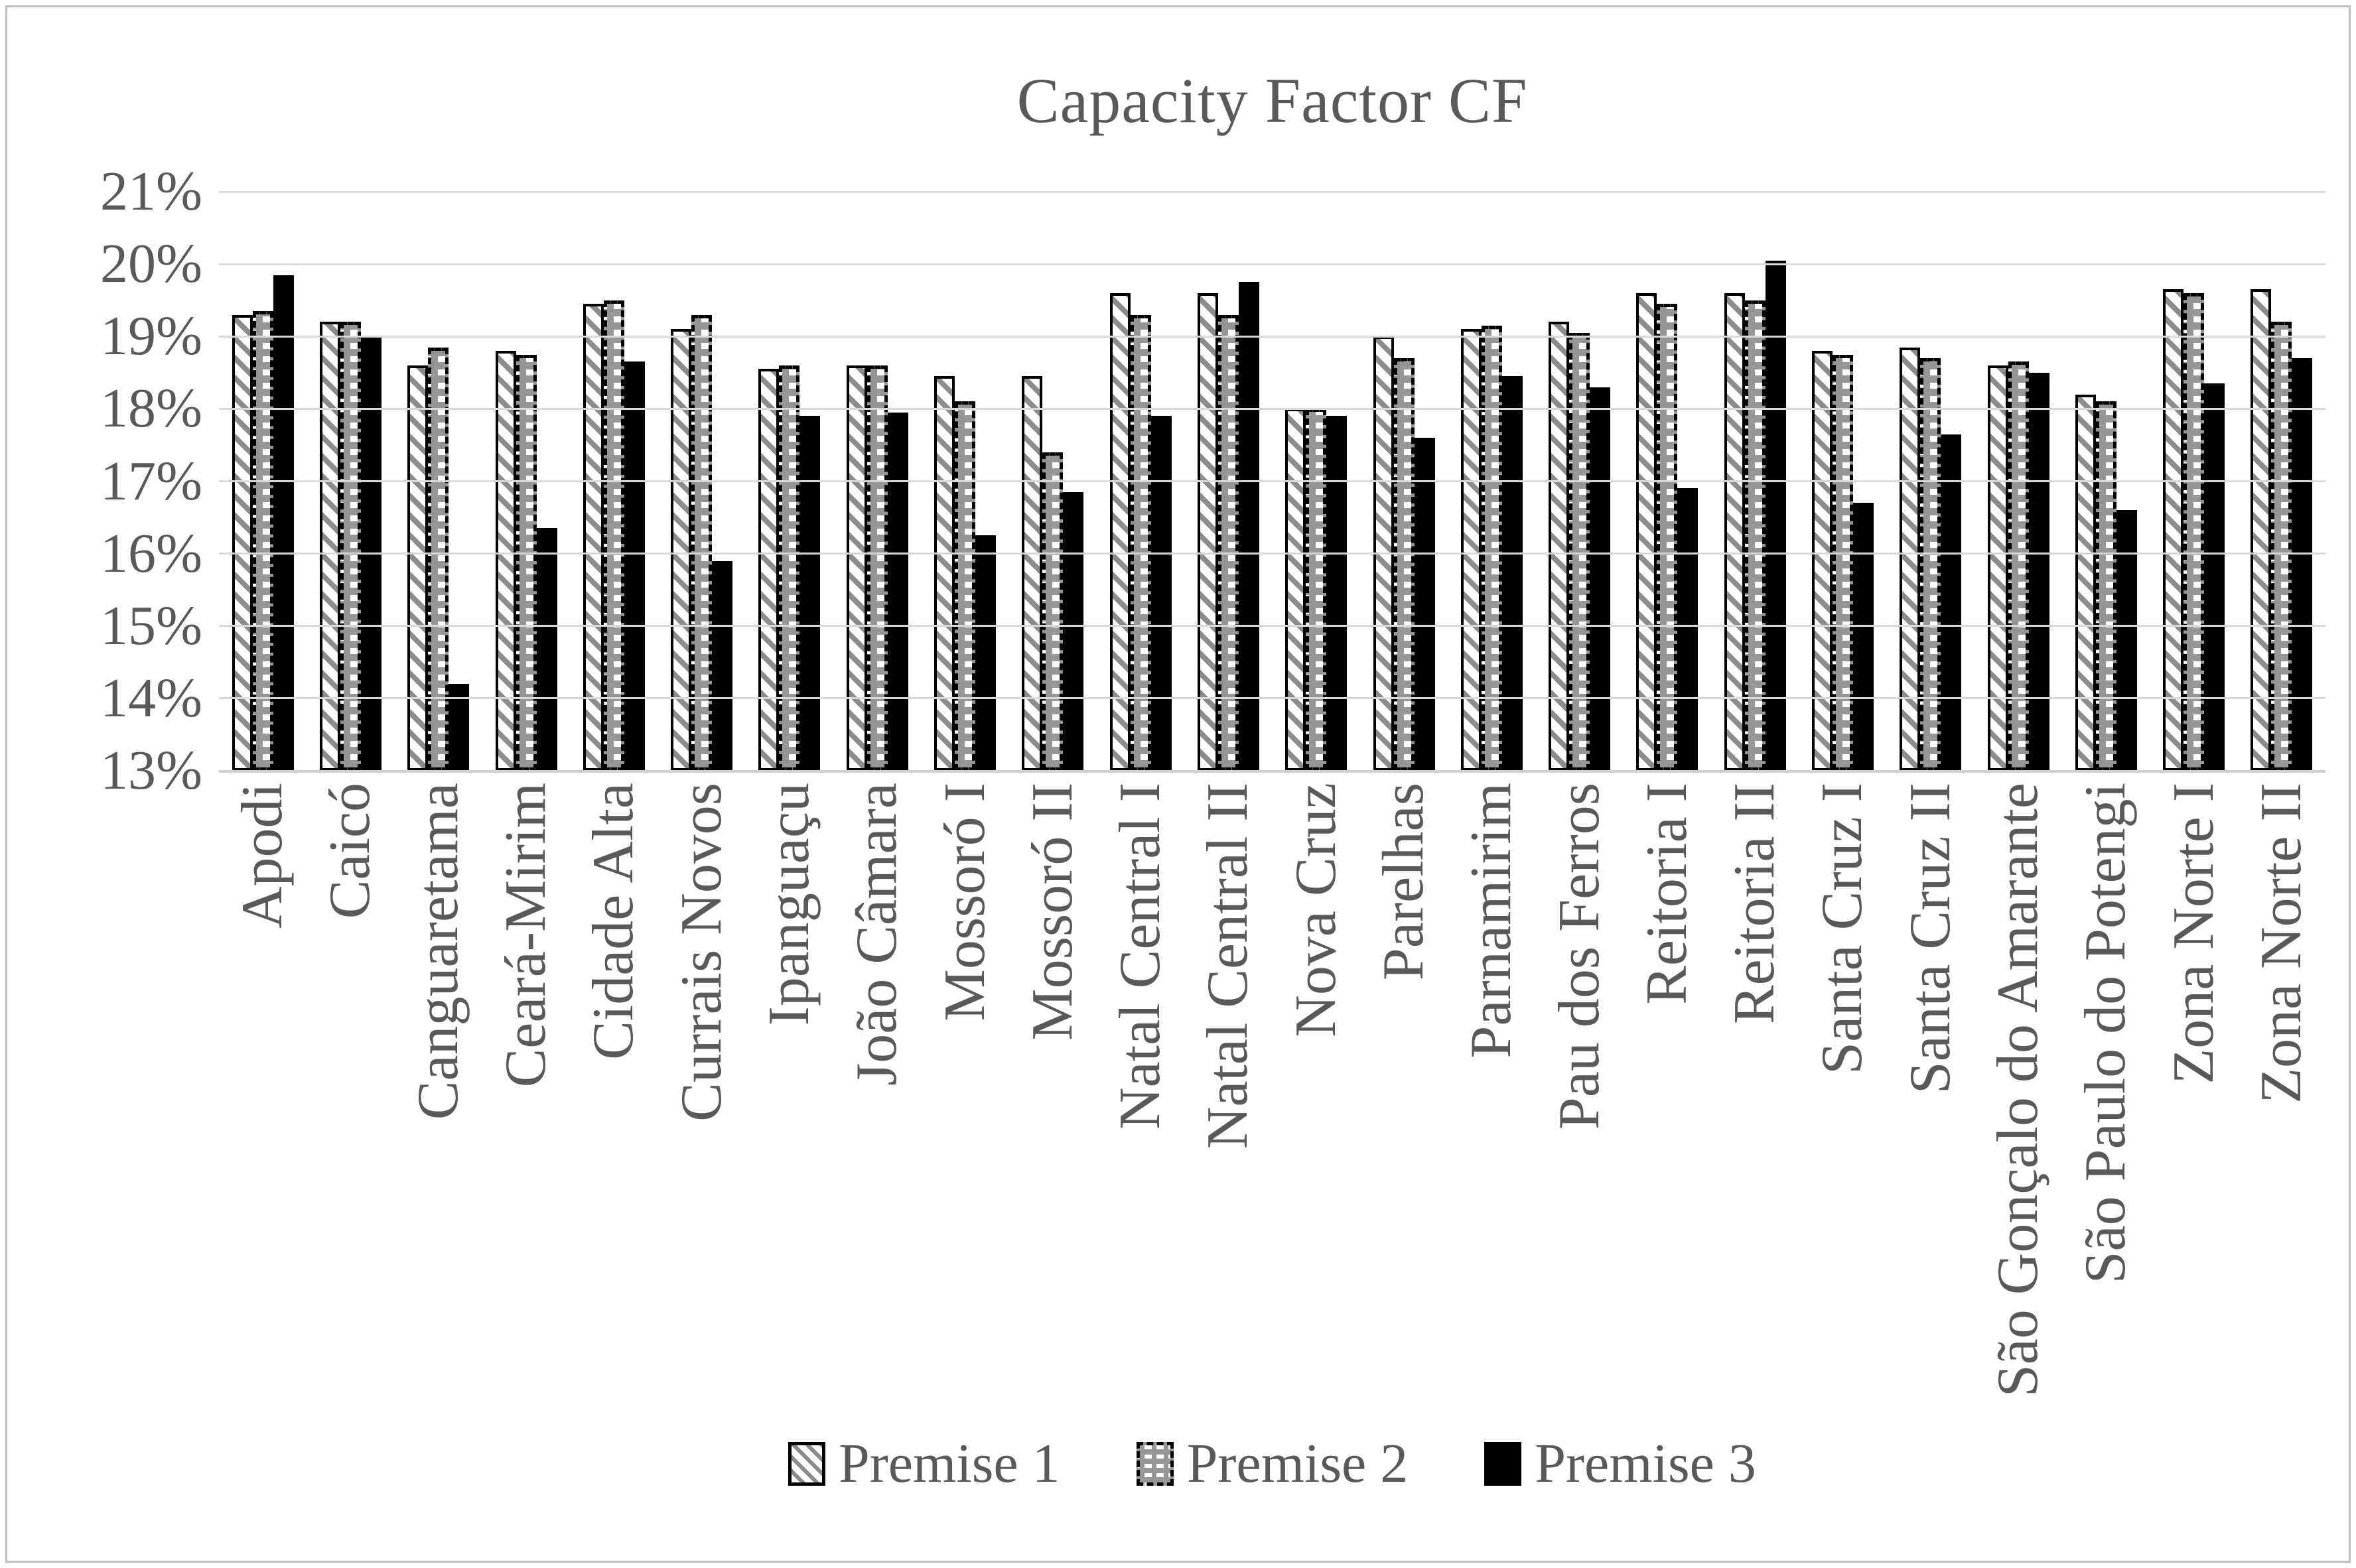 The image size is (2356, 1568). What do you see at coordinates (1272, 101) in the screenshot?
I see `chart-title: Capacity Factor CF` at bounding box center [1272, 101].